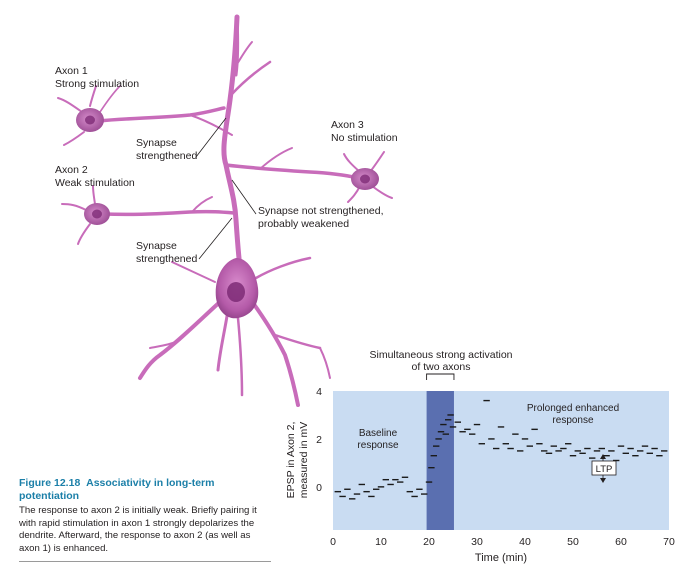 The height and width of the screenshot is (570, 684). I want to click on band-label-line1: Simultaneous strong activation, so click(441, 355).